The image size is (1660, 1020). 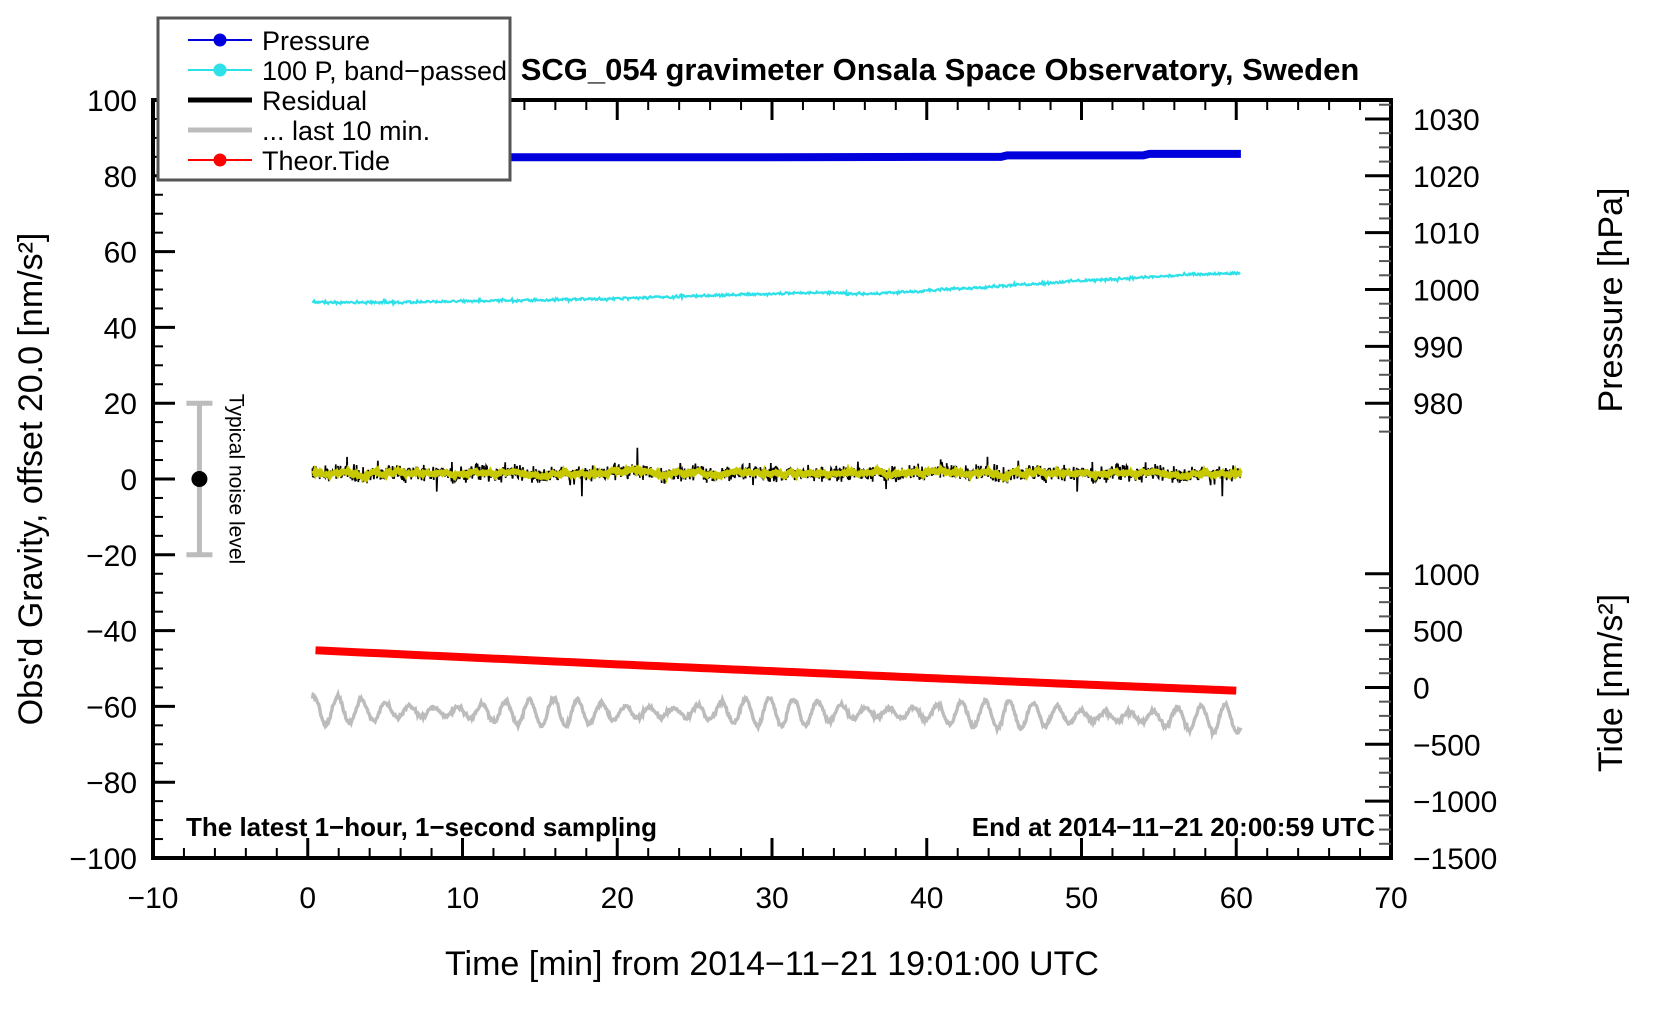 I want to click on tide-axis-ticks: −1500 −1000 −500 0 500 1000, so click(x=1431, y=717).